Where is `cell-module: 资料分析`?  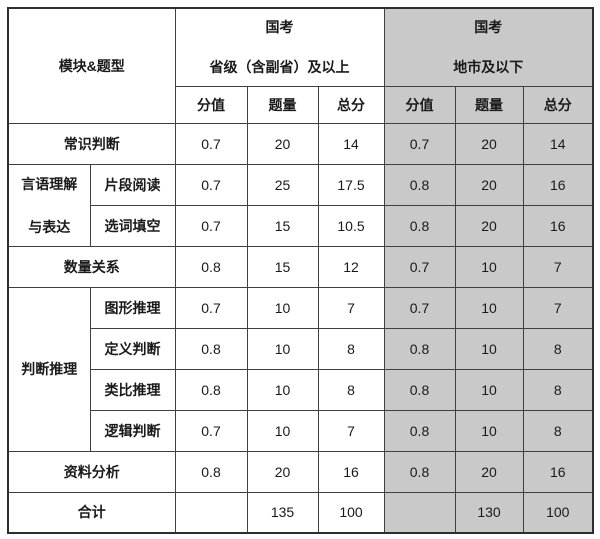 cell-module: 资料分析 is located at coordinates (91, 471).